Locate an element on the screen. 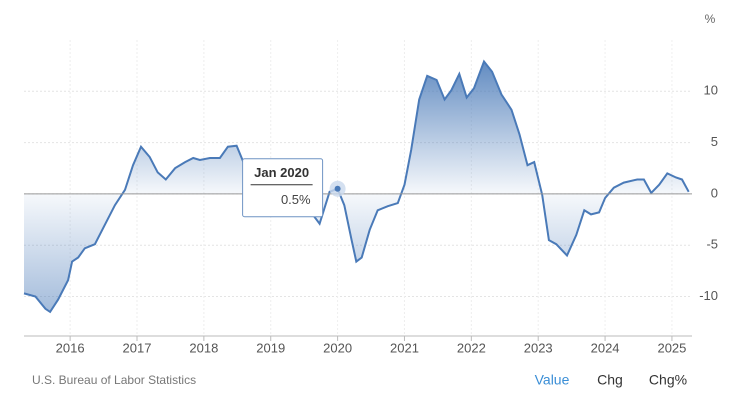  x-tick-label: 2018 is located at coordinates (203, 347).